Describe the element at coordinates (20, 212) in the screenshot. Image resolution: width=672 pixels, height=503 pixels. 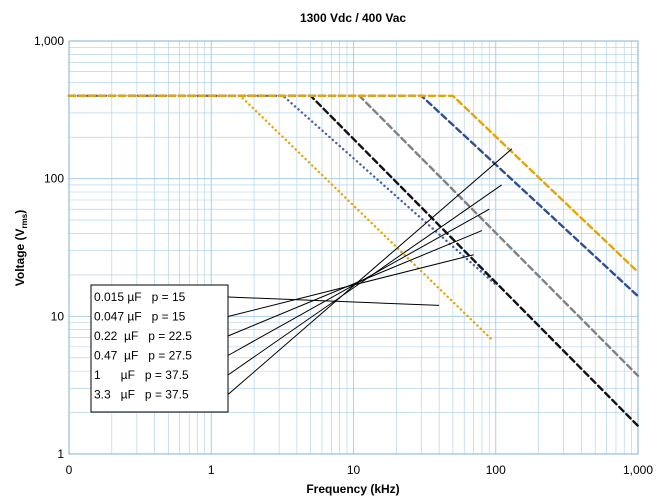
I see `y-axis-title-close: )` at that location.